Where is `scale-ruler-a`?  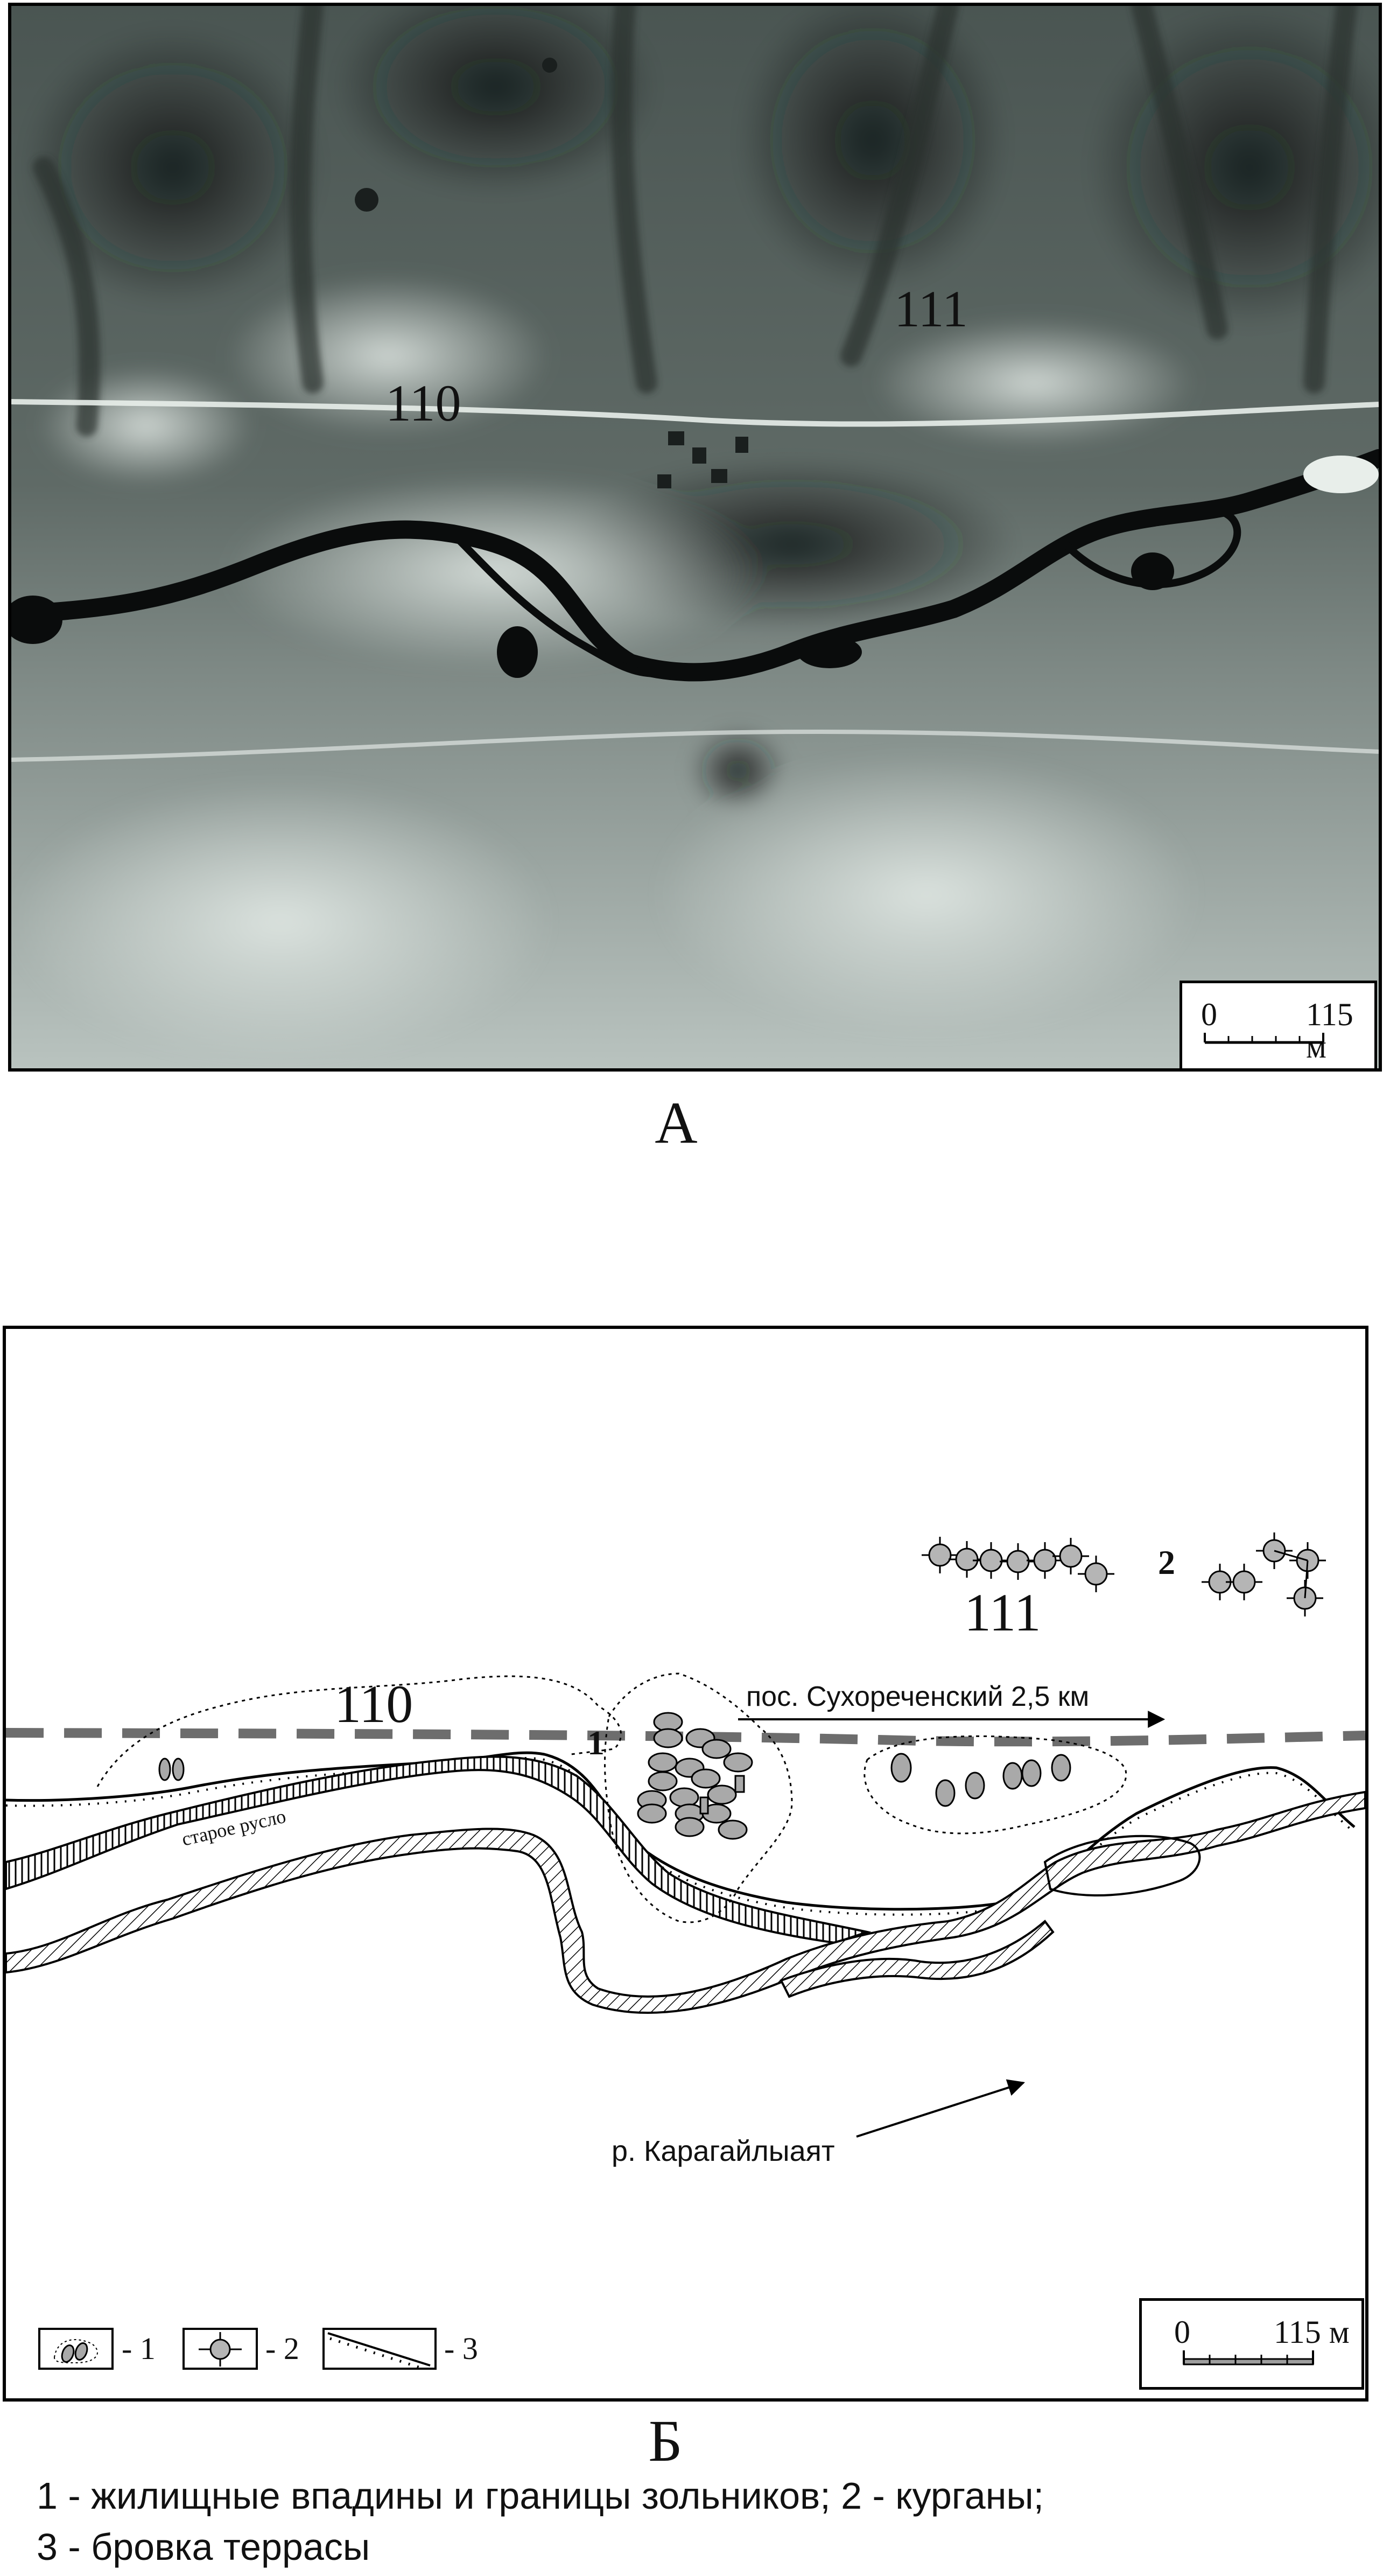
scale-ruler-a is located at coordinates (1264, 1038).